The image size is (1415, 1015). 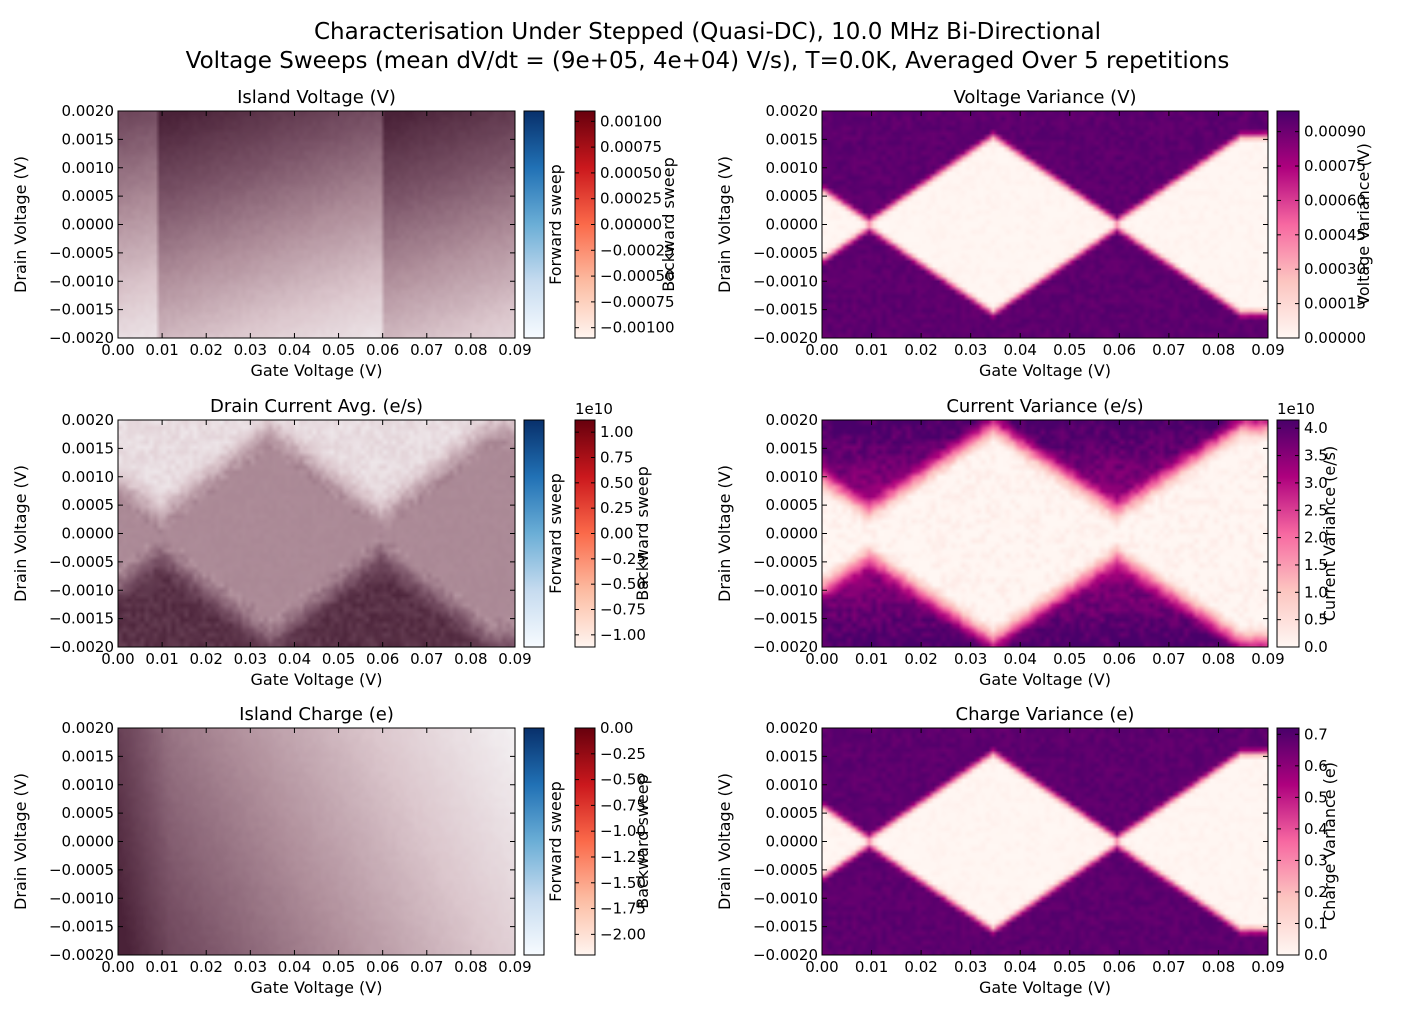 I want to click on colorbar-tick-label: 0.00025, so click(x=631, y=199).